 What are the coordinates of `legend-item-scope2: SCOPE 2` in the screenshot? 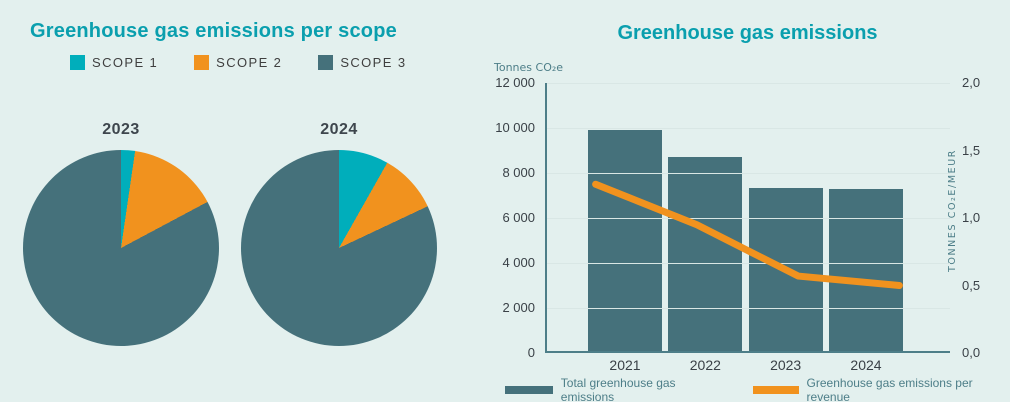 It's located at (238, 62).